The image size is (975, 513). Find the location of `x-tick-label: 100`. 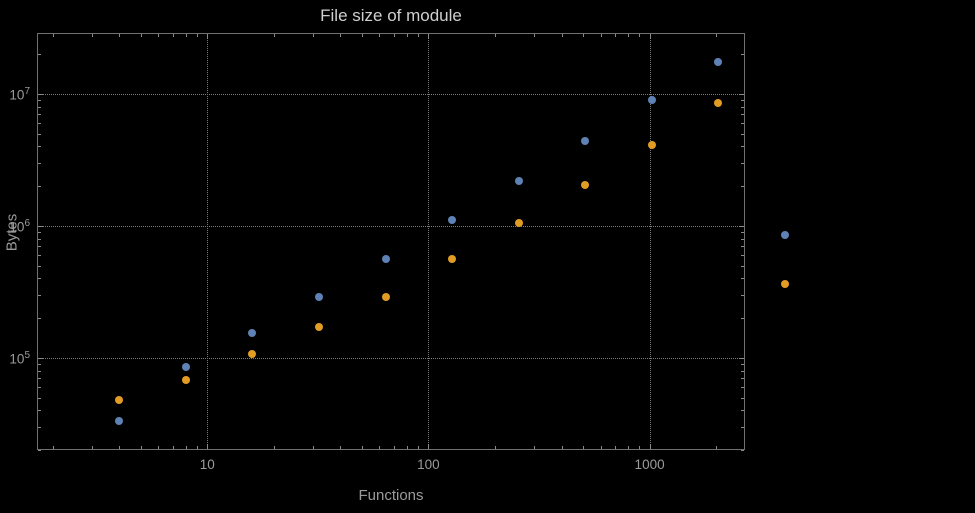

x-tick-label: 100 is located at coordinates (428, 464).